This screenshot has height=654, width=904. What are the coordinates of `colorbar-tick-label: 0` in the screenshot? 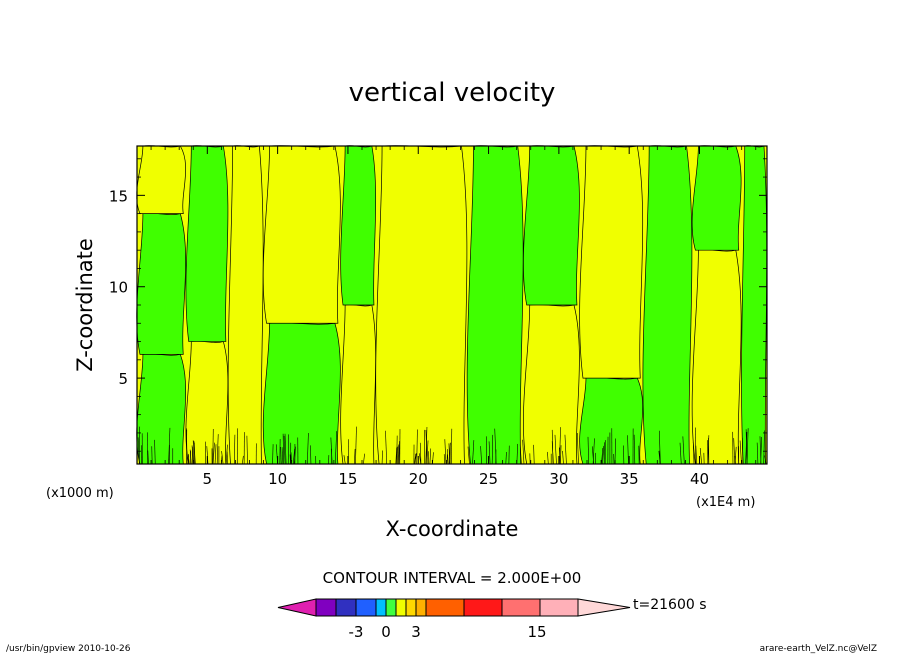 It's located at (386, 632).